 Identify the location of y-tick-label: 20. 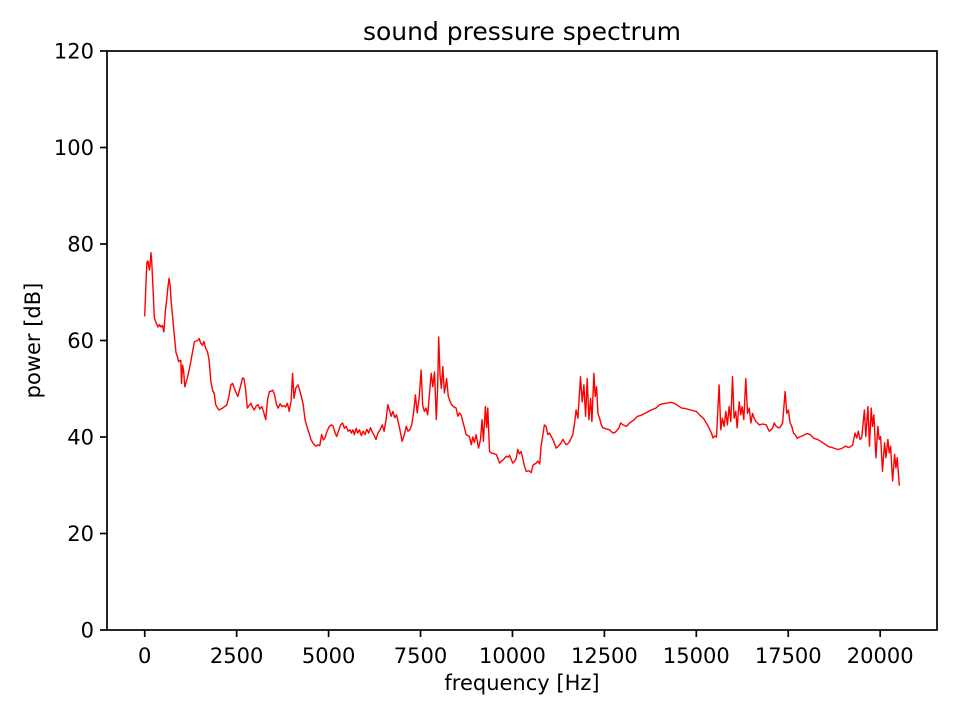
(80, 534).